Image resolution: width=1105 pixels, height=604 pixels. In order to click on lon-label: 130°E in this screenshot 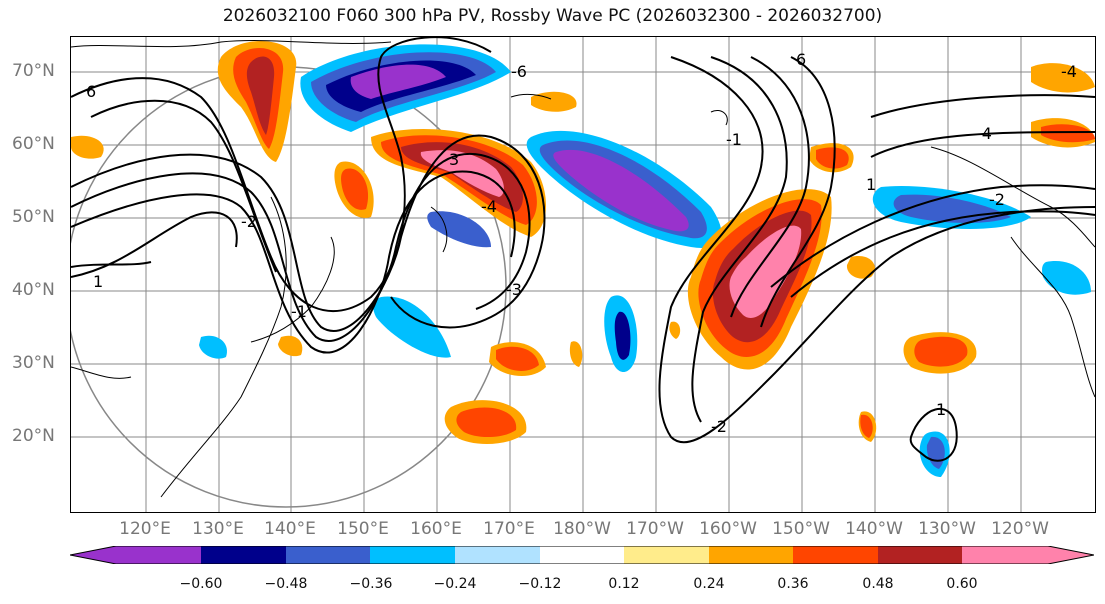, I will do `click(218, 529)`.